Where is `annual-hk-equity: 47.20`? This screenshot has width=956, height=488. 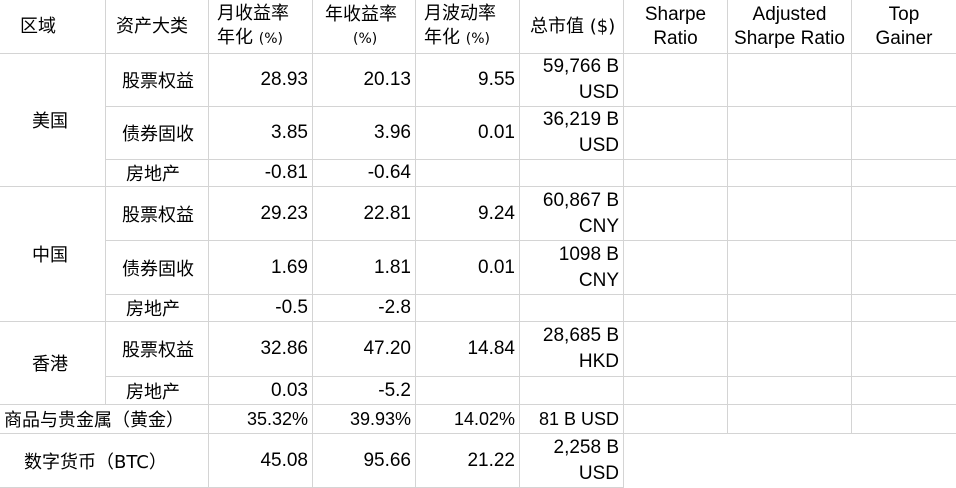 annual-hk-equity: 47.20 is located at coordinates (364, 349).